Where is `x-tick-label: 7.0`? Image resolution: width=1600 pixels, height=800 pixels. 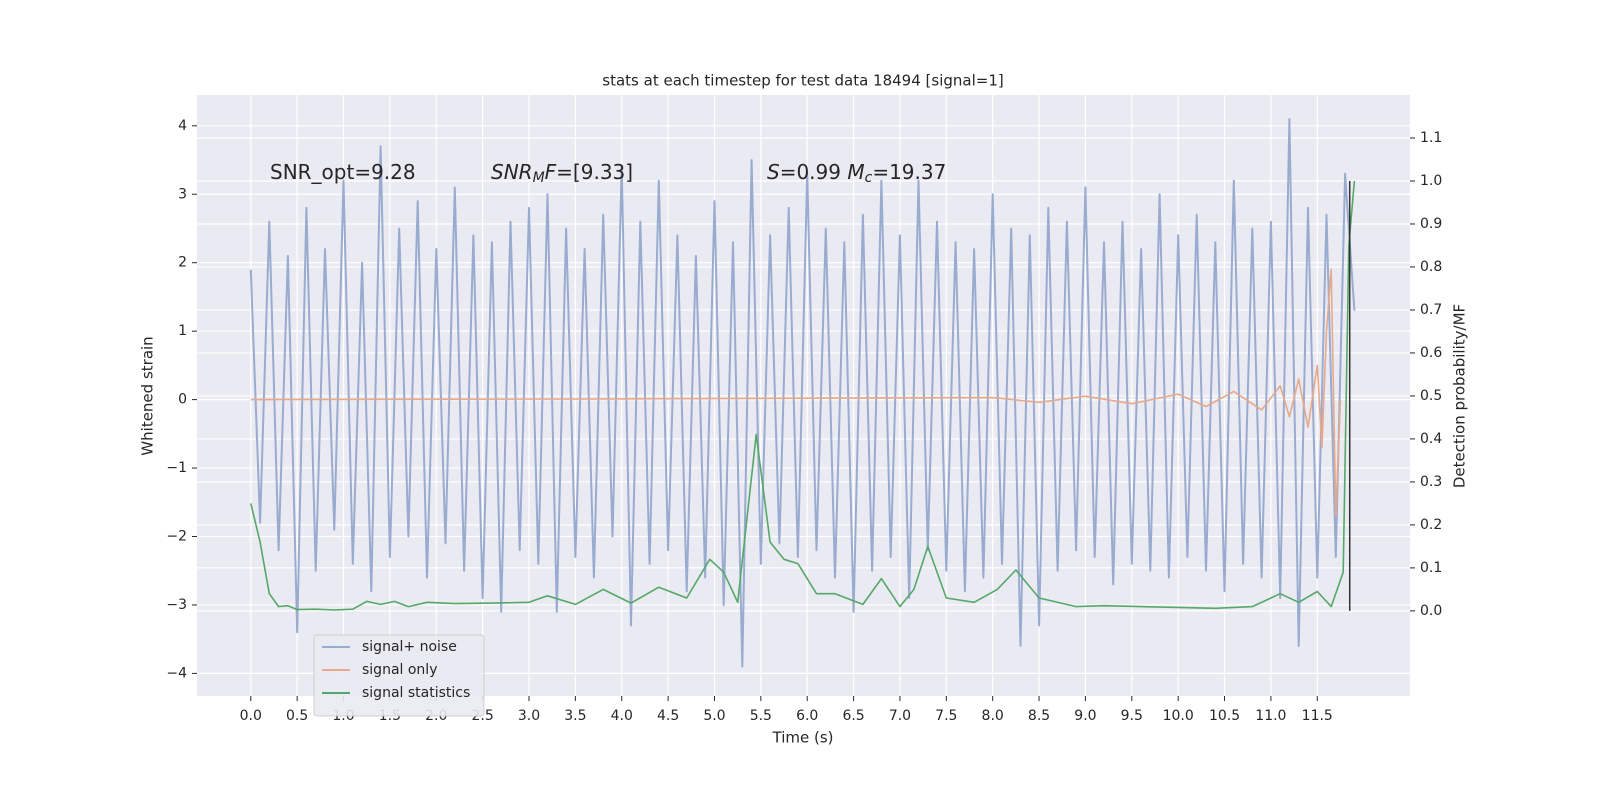
x-tick-label: 7.0 is located at coordinates (900, 716).